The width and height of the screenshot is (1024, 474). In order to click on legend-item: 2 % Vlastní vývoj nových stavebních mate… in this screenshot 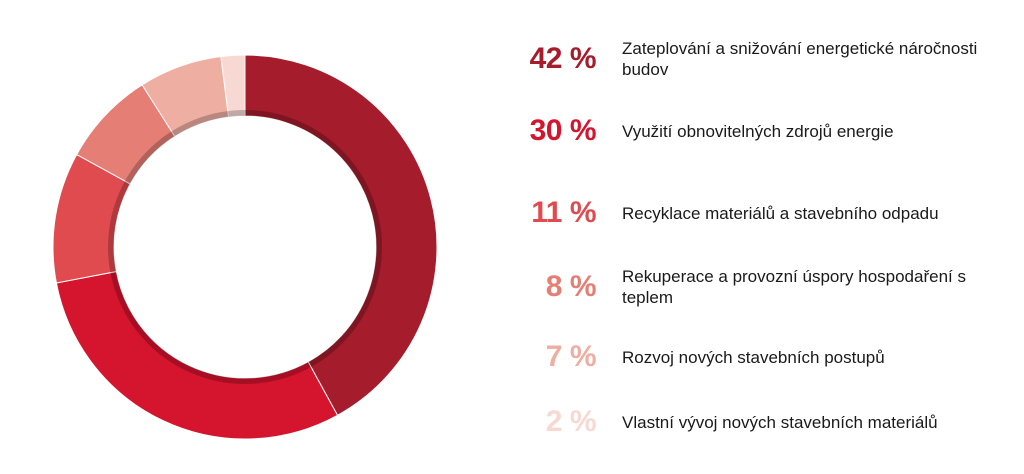, I will do `click(762, 422)`.